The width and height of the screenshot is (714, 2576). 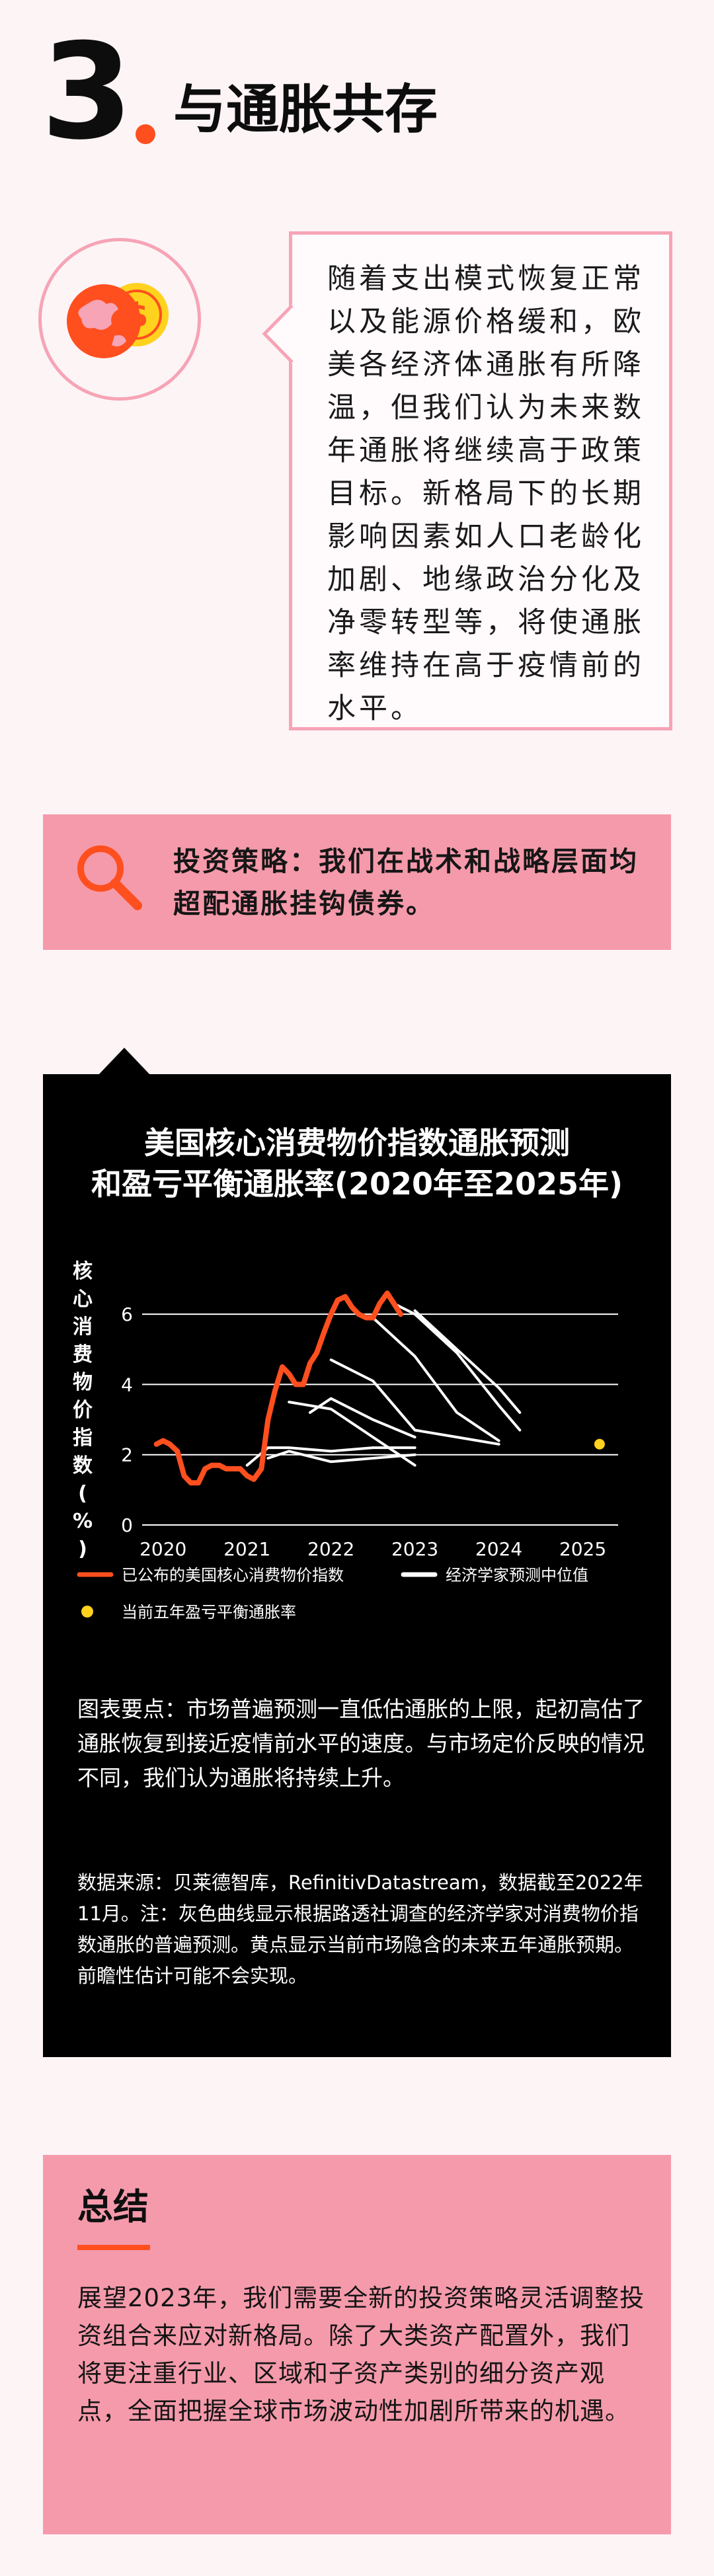 I want to click on x-tick-label: 2021, so click(x=246, y=1549).